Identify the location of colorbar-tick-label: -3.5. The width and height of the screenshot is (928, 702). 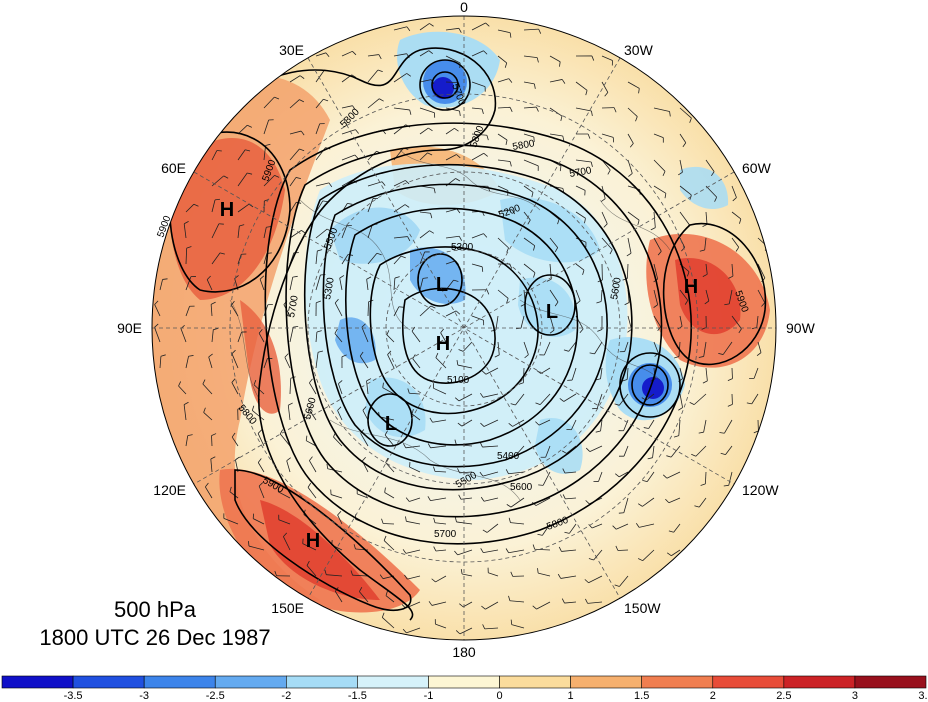
(73, 696).